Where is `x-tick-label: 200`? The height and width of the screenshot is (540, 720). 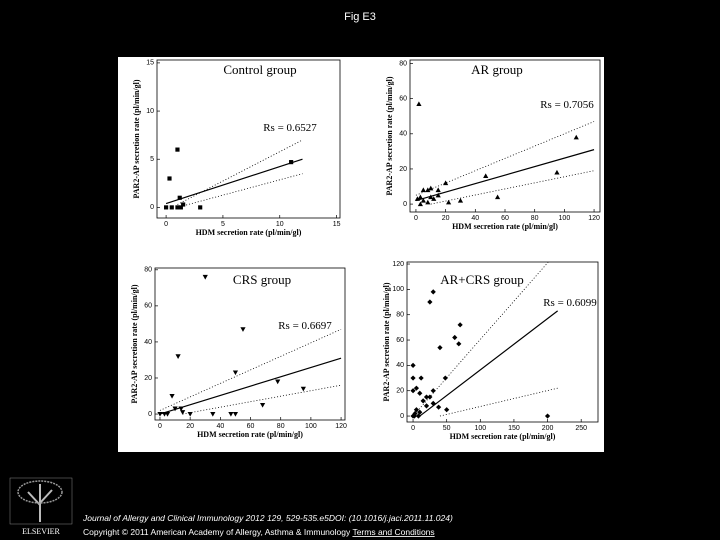
x-tick-label: 200 is located at coordinates (548, 428).